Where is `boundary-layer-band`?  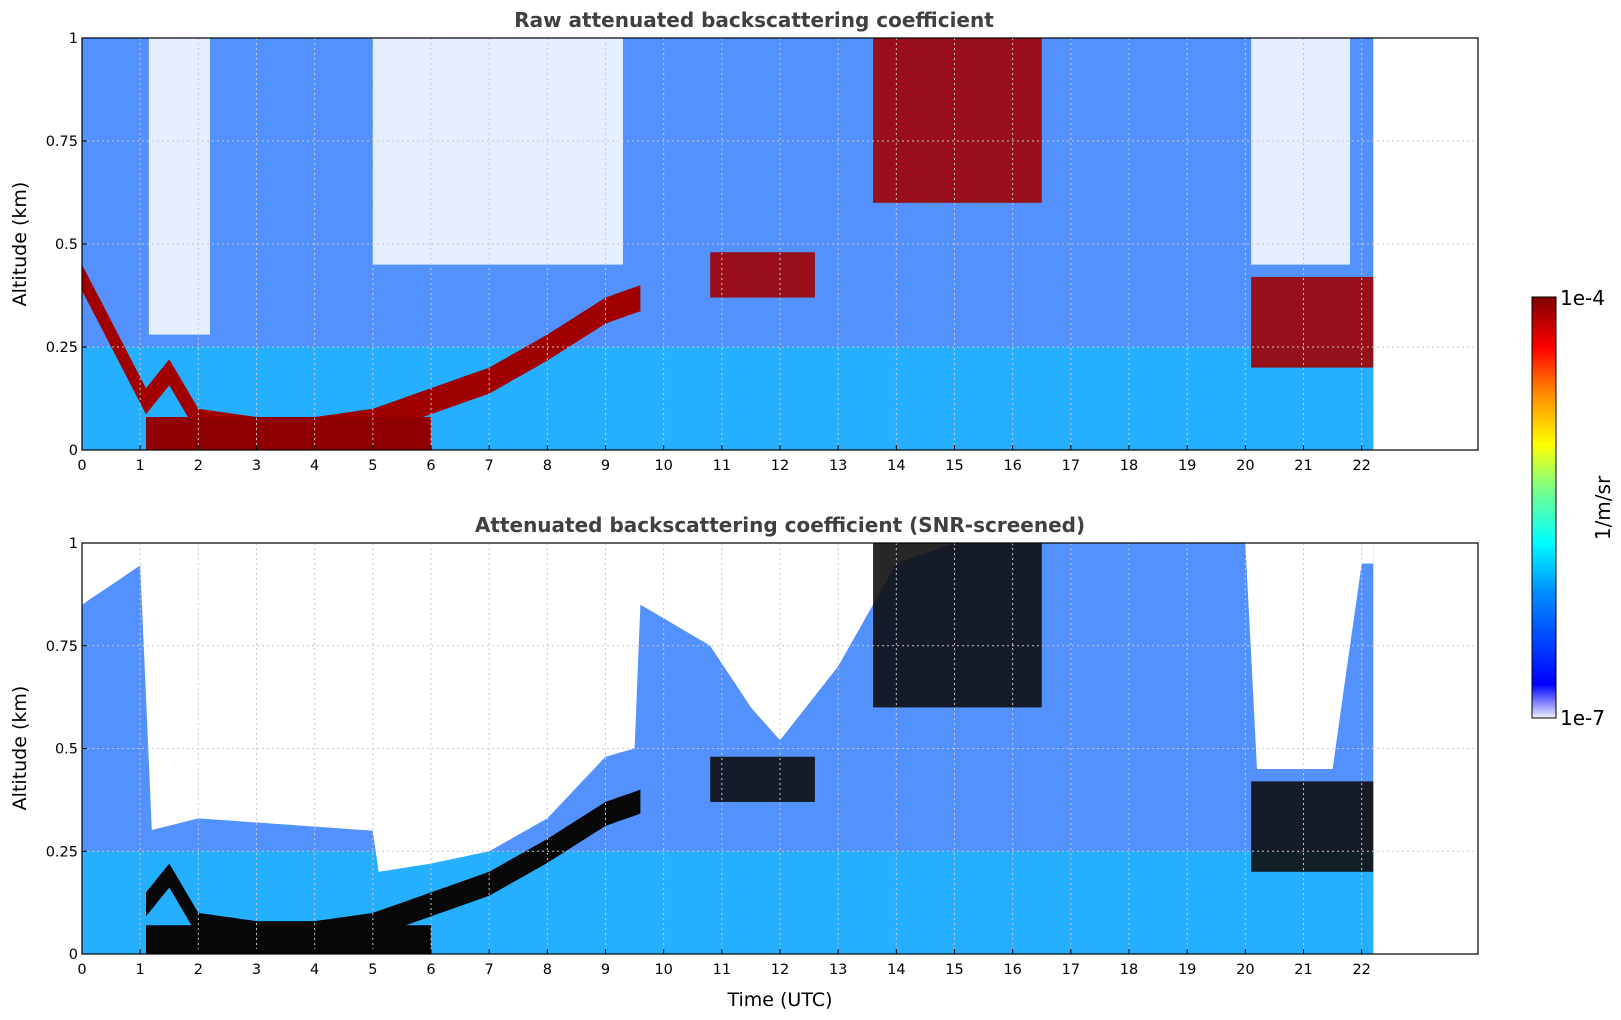
boundary-layer-band is located at coordinates (361, 353).